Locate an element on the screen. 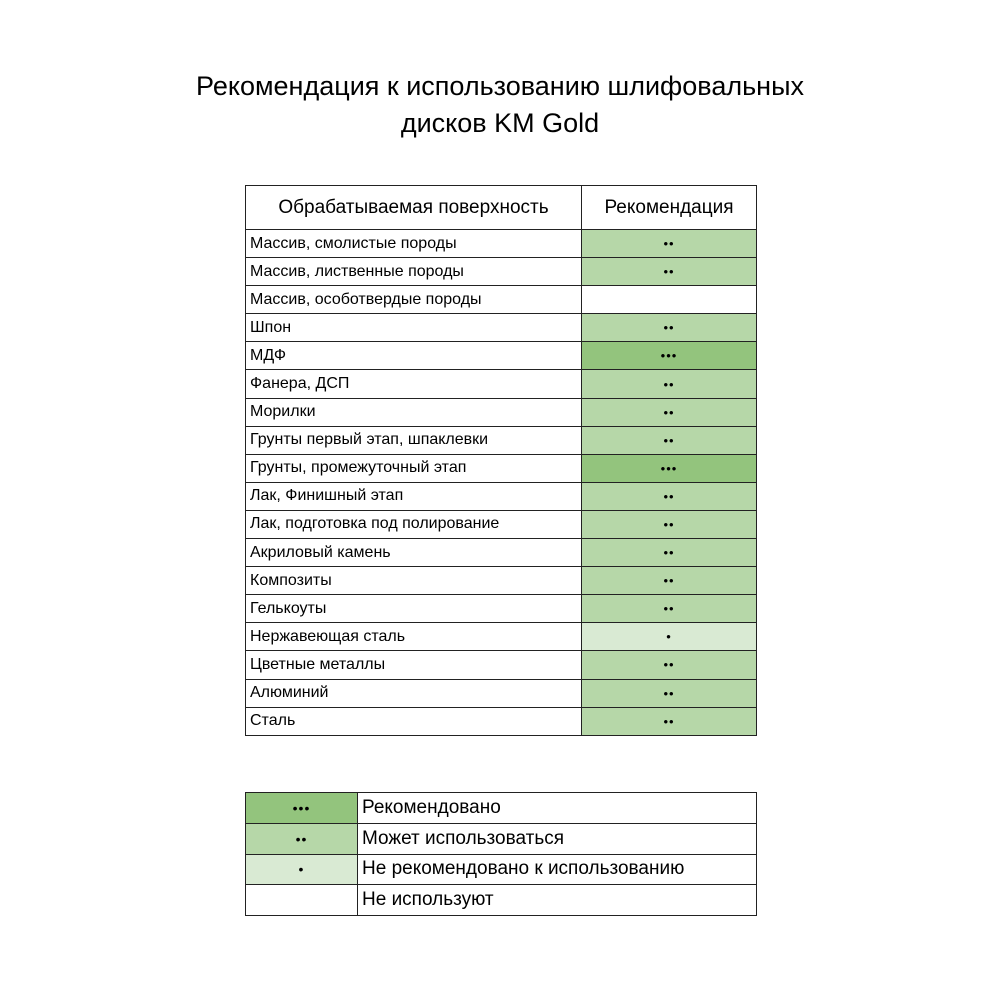 This screenshot has height=1000, width=1000. table-row: Массив, особотвердые породы is located at coordinates (501, 300).